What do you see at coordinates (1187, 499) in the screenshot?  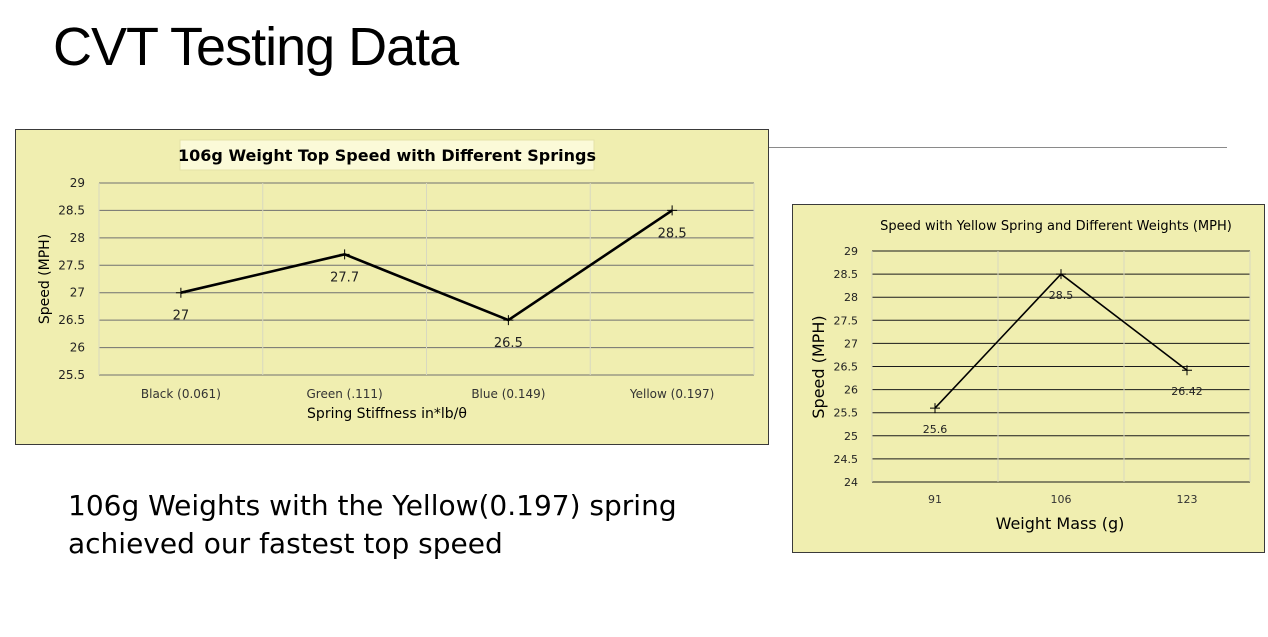 I see `x-tick-label: 123` at bounding box center [1187, 499].